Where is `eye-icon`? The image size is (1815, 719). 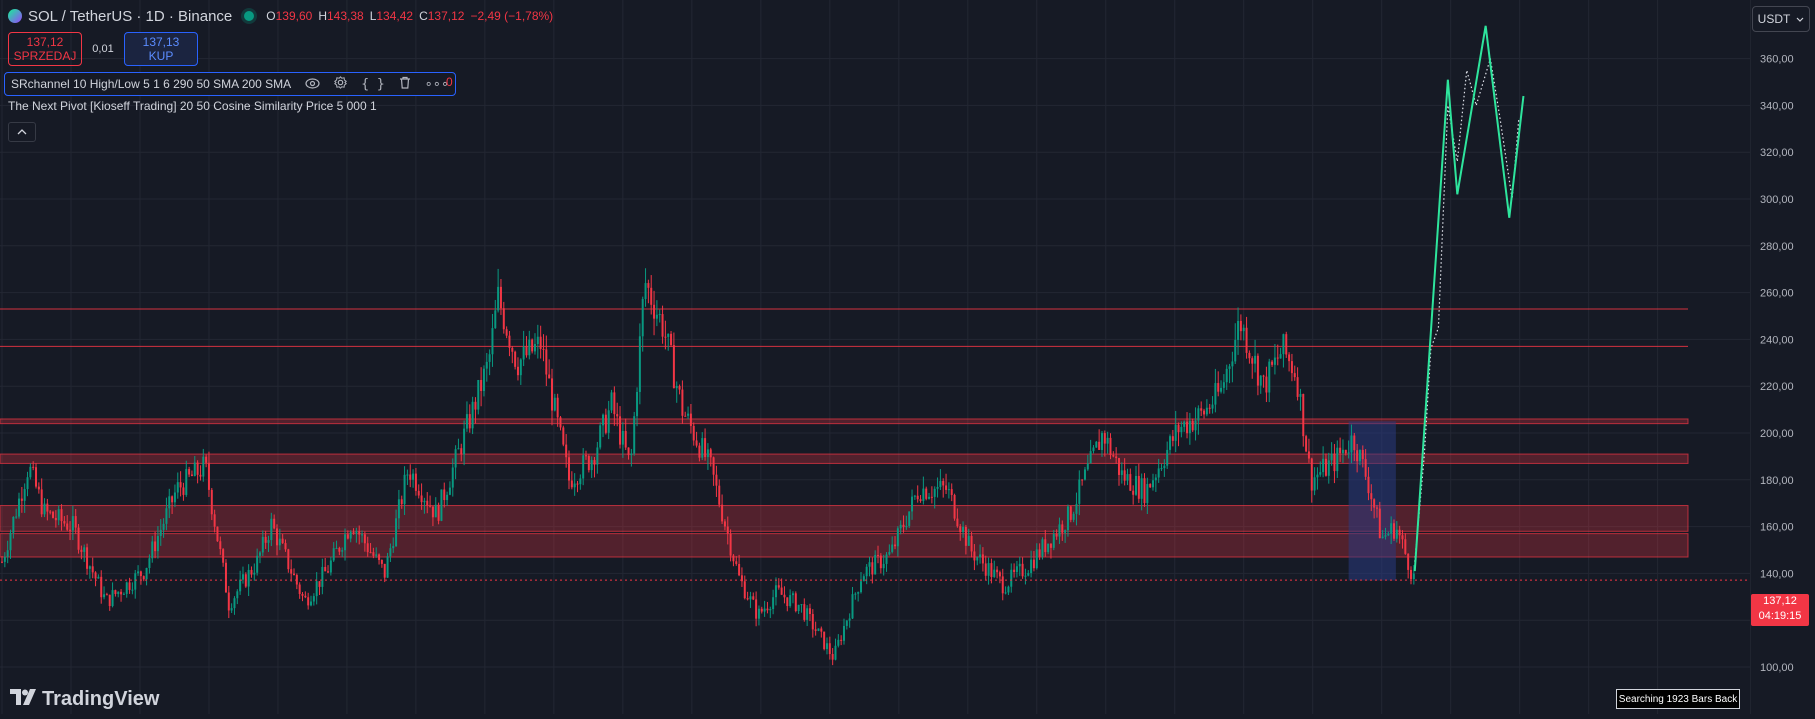
eye-icon is located at coordinates (312, 84).